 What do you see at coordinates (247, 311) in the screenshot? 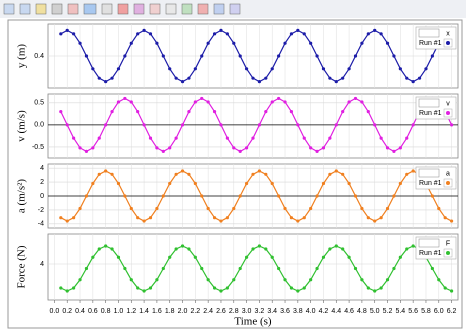
I see `x-tick-label: 3.0` at bounding box center [247, 311].